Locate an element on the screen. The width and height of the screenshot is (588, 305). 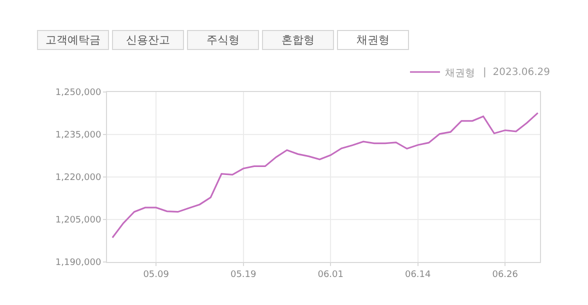
text: 주식형 is located at coordinates (223, 40).